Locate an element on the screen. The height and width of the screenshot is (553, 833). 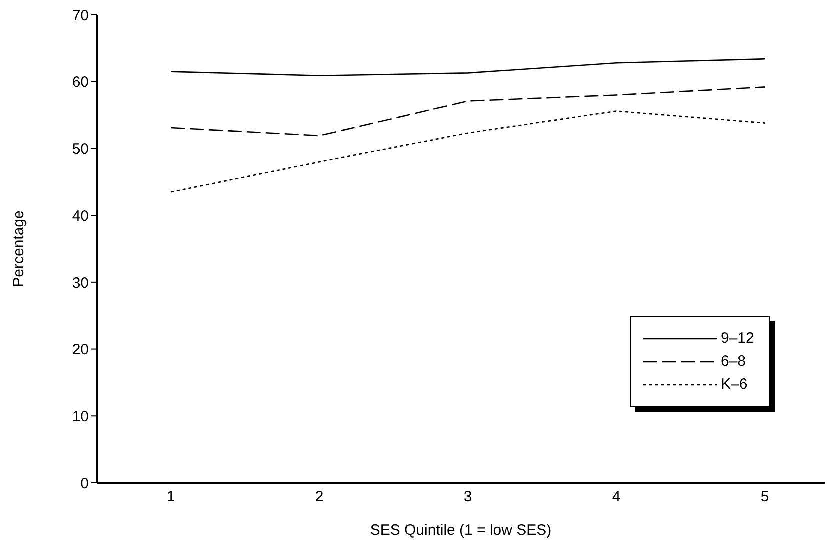
y-tick-label: 50 is located at coordinates (80, 149).